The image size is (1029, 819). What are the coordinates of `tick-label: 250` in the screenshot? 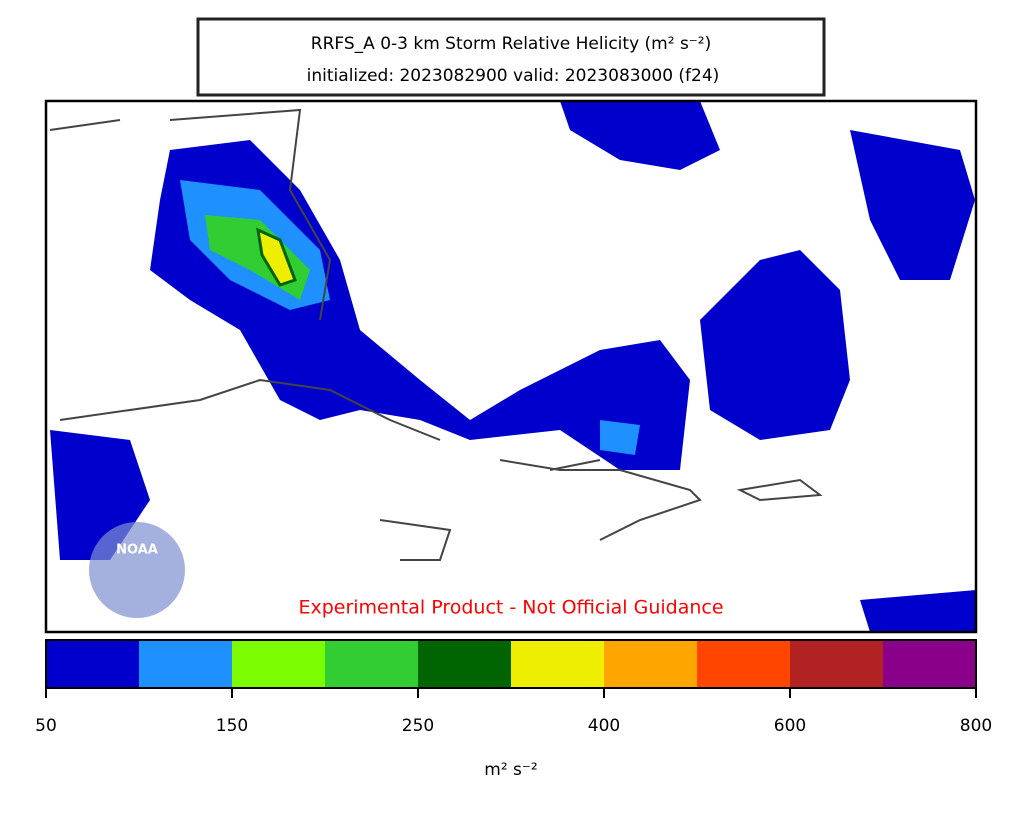 It's located at (418, 726).